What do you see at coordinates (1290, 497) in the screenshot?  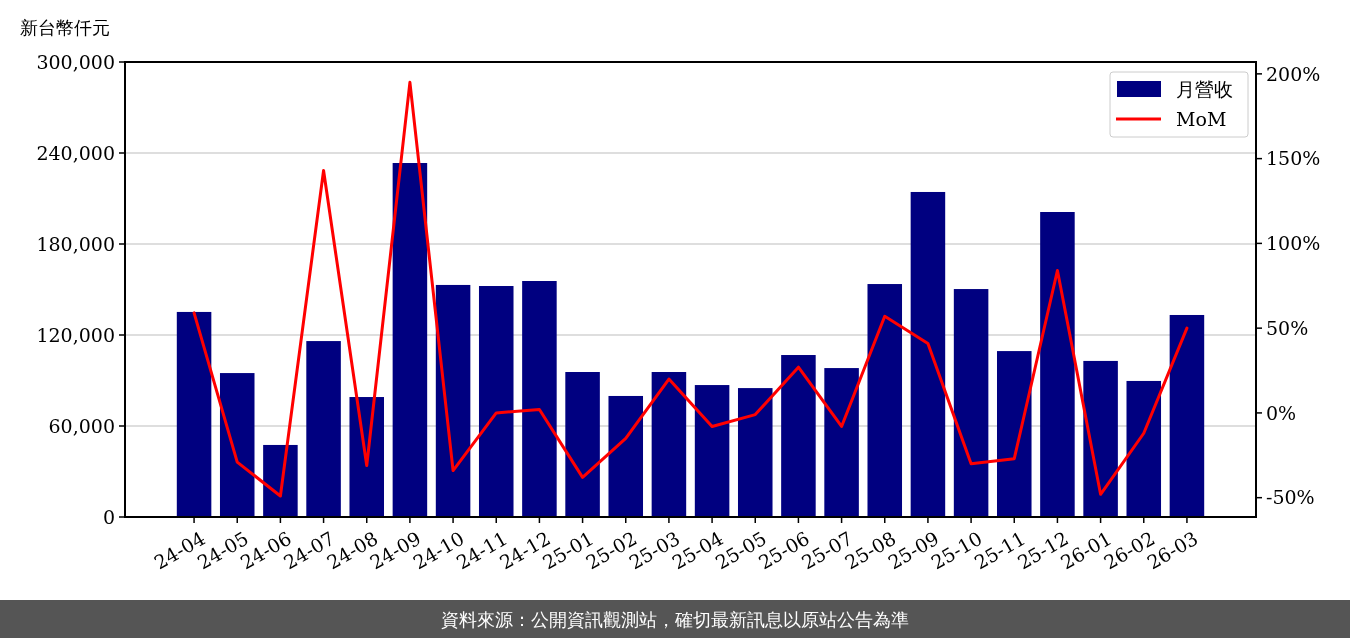 I see `y2-tick-label: -50%` at bounding box center [1290, 497].